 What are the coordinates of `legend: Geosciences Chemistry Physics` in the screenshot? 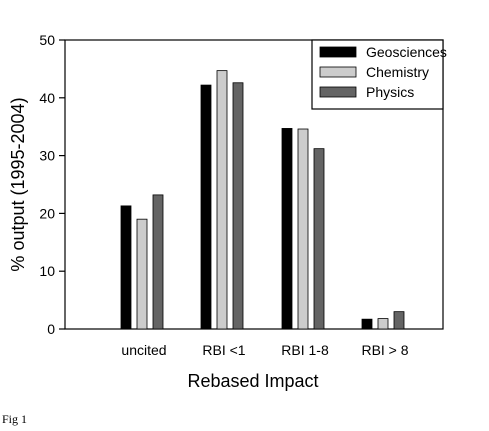 It's located at (379, 74).